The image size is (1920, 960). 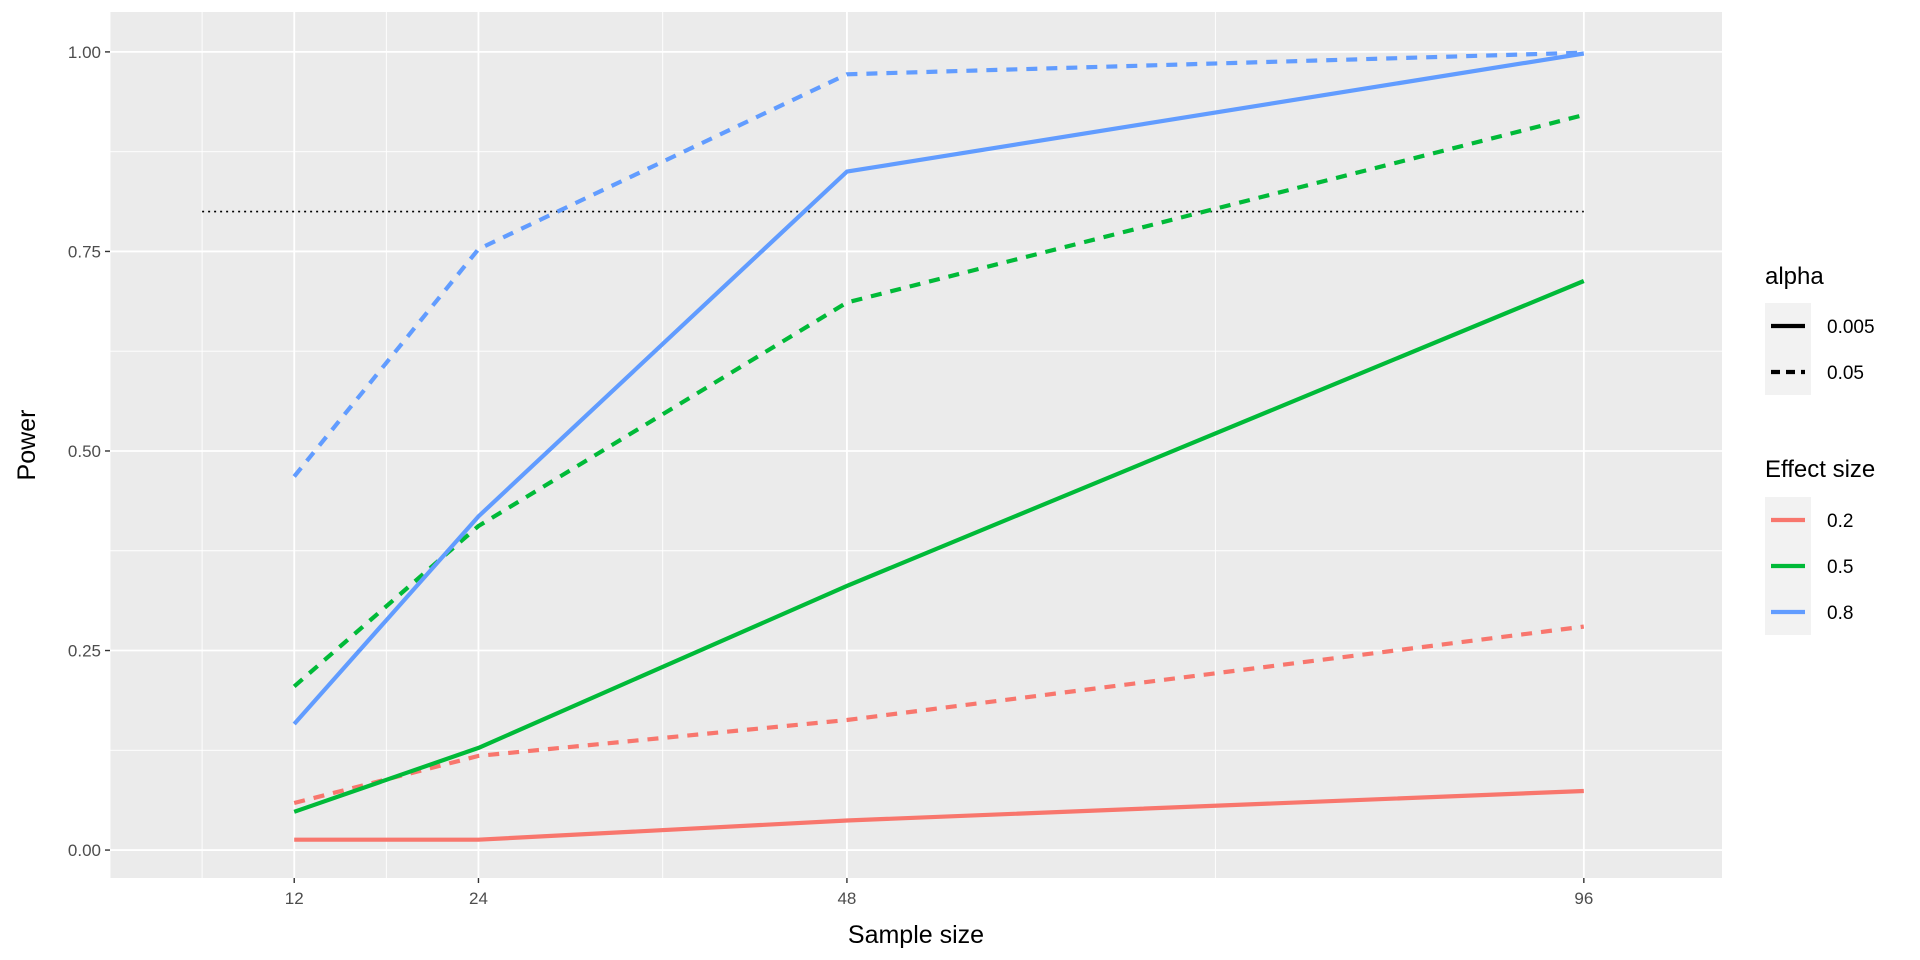 I want to click on x-axis: 12 24 48 96, so click(x=939, y=893).